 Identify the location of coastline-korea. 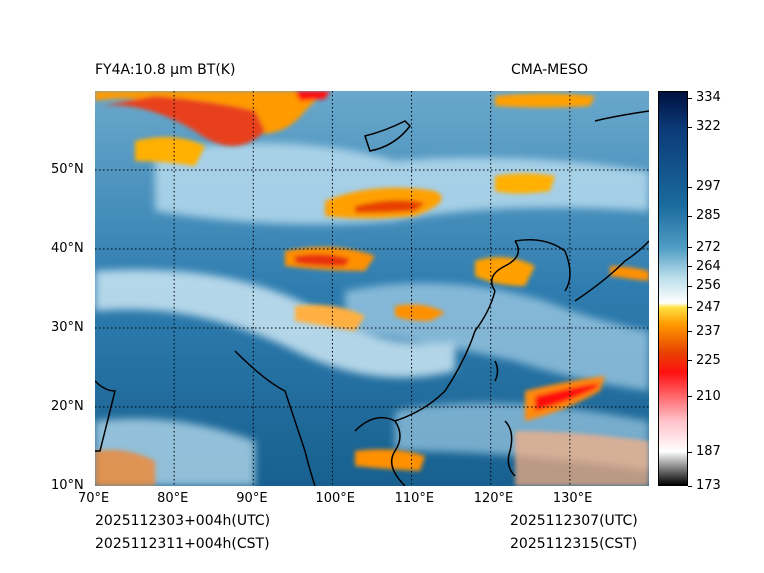
(542, 265).